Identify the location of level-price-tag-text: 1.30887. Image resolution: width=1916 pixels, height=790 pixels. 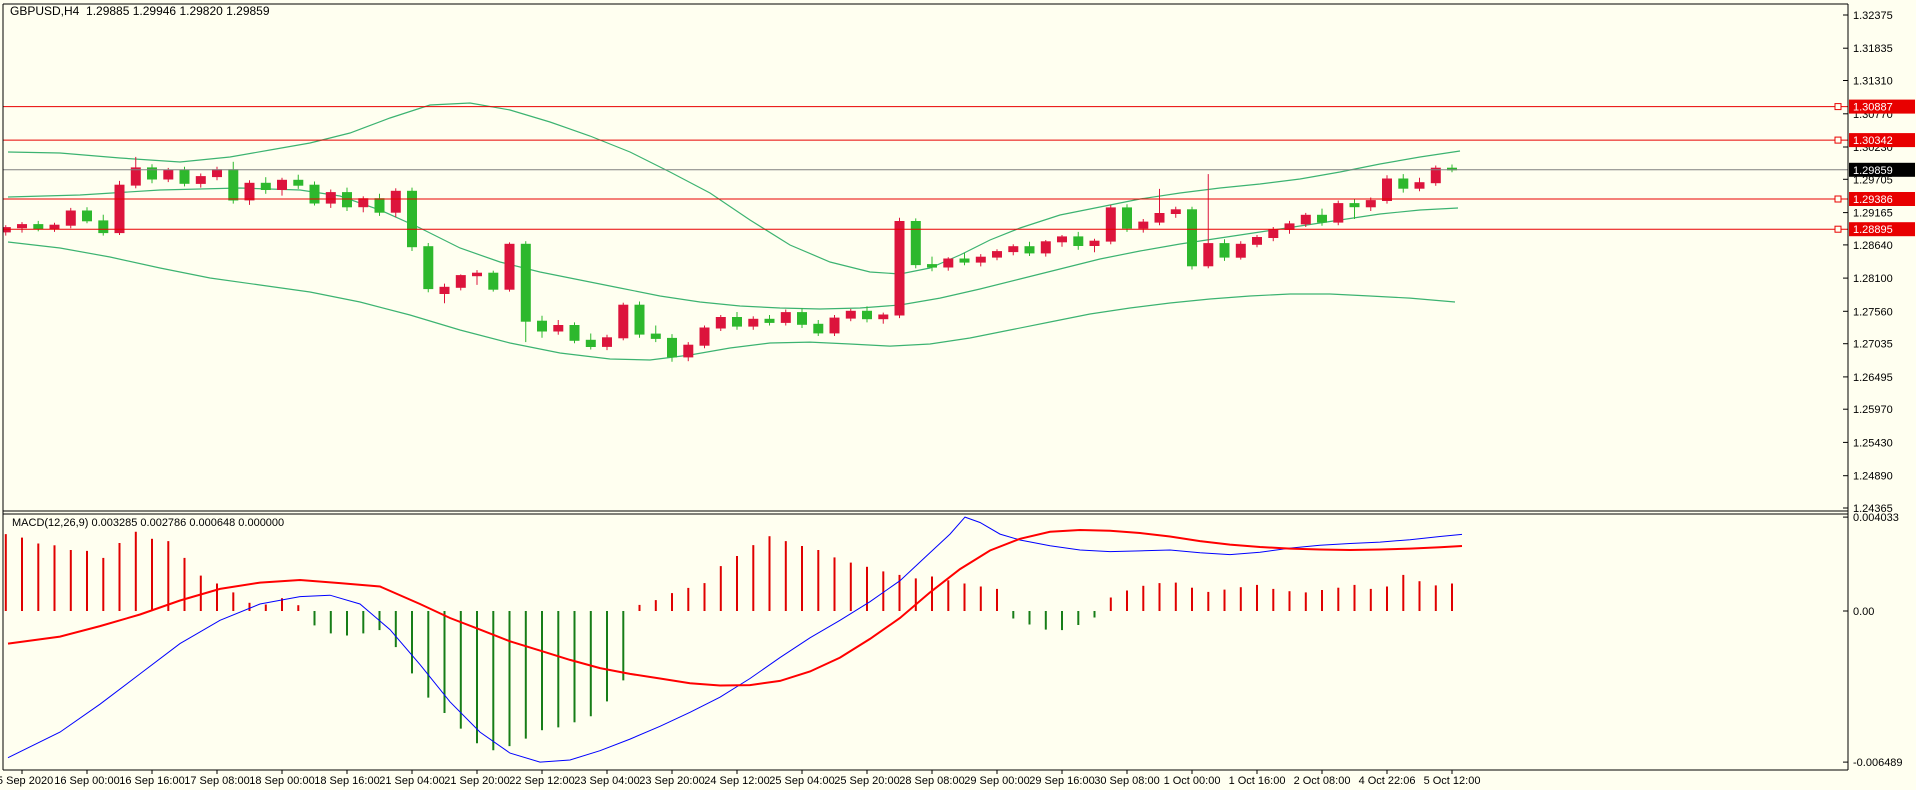
(1873, 108).